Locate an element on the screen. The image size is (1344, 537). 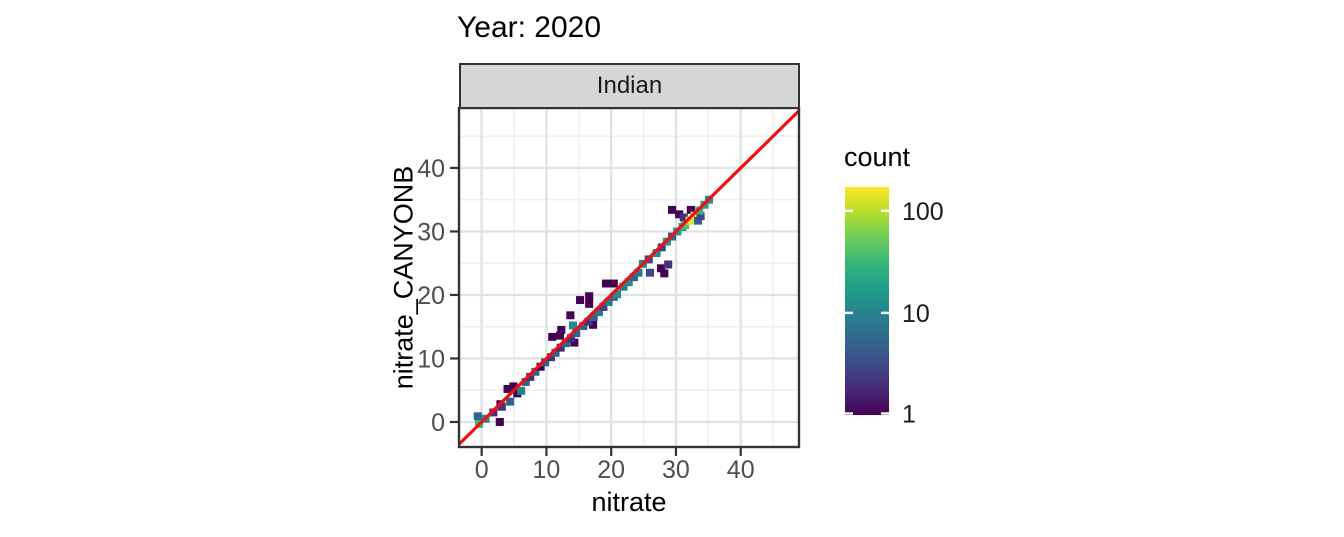
y-tick-label: 30 is located at coordinates (431, 232).